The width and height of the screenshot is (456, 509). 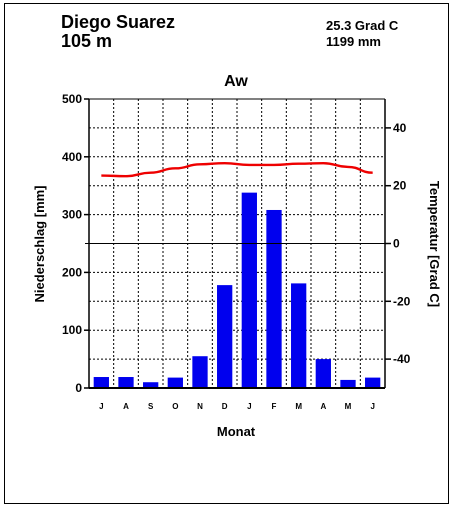 What do you see at coordinates (402, 359) in the screenshot?
I see `y-right-tick-label: -40` at bounding box center [402, 359].